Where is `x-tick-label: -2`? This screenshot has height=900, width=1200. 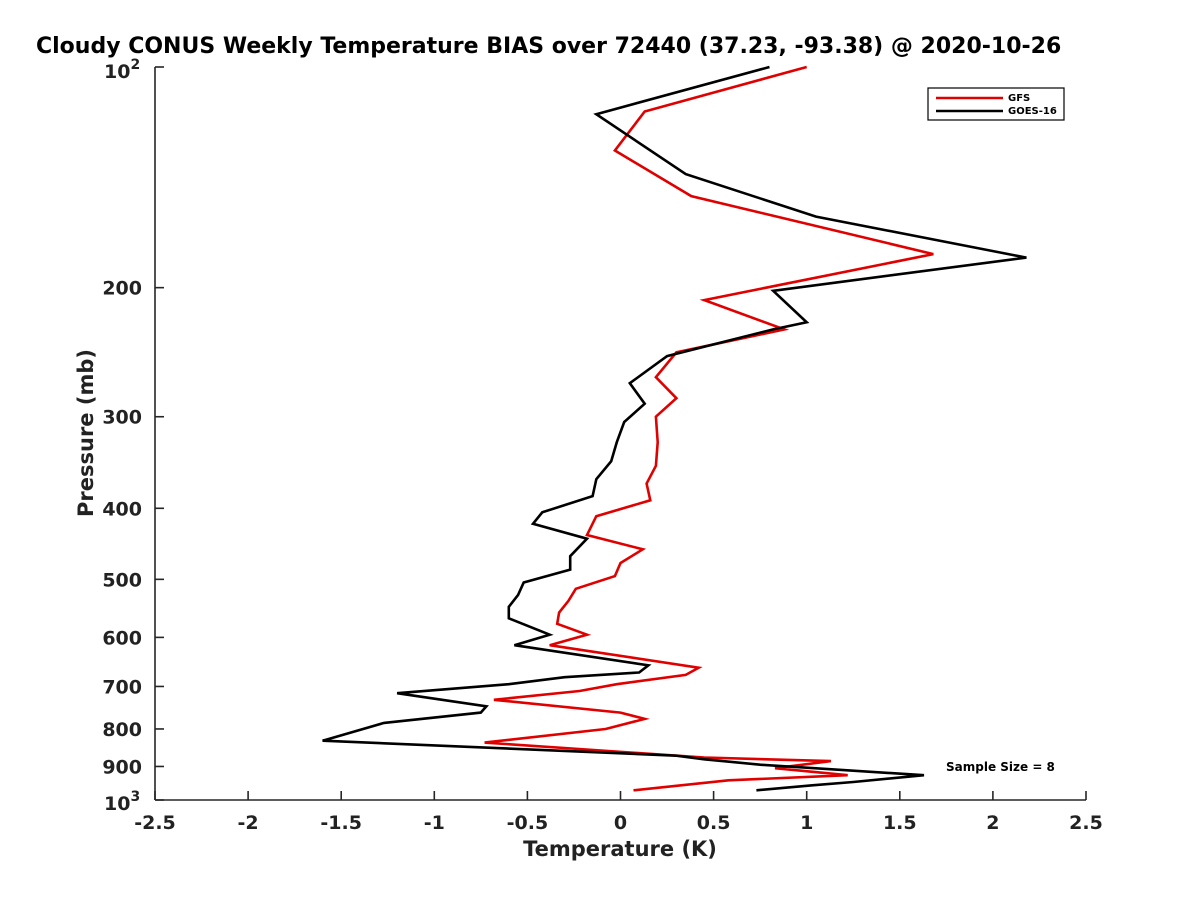
x-tick-label: -2 is located at coordinates (248, 823).